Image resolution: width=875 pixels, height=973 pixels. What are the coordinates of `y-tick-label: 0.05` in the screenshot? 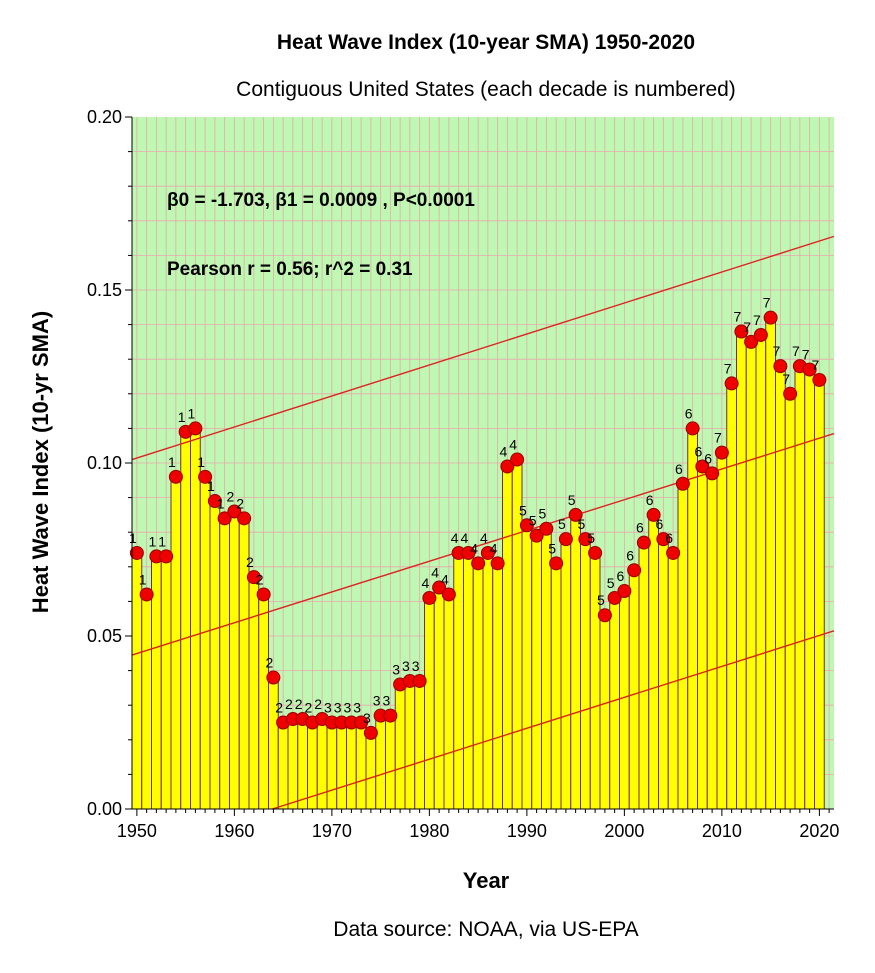 It's located at (104, 636).